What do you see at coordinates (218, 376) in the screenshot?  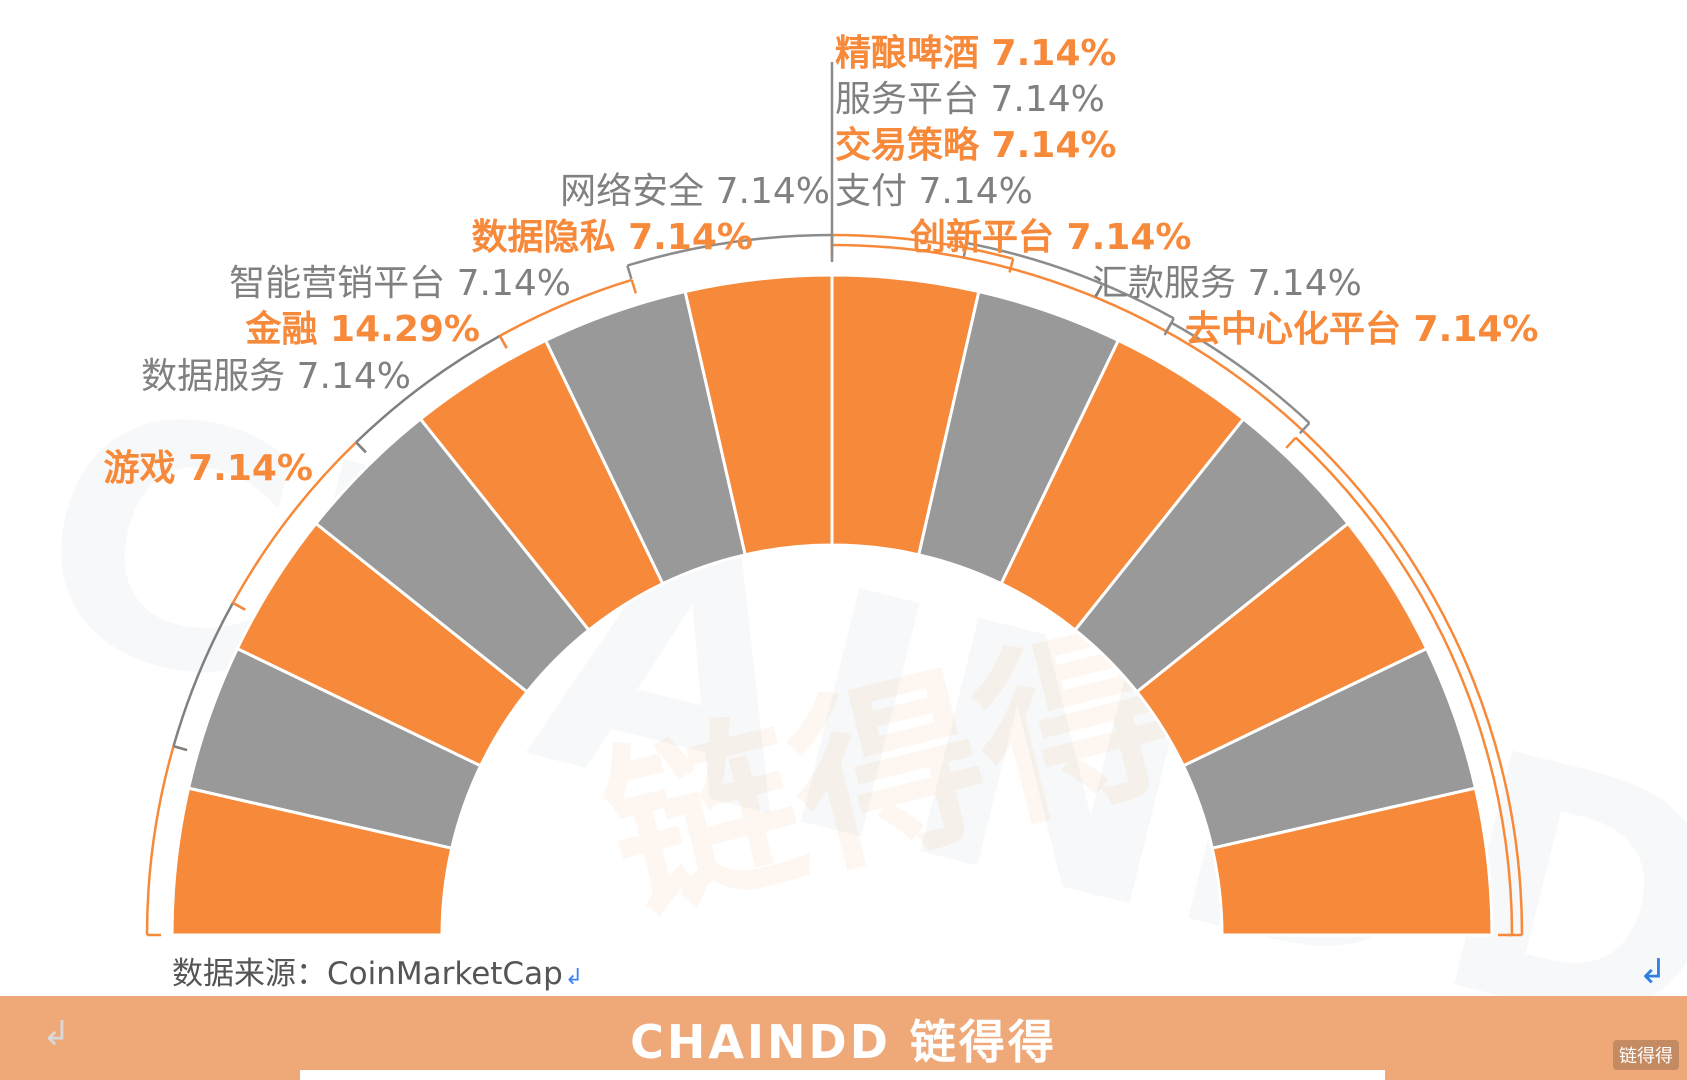 I see `slice-label-name: 数据服务` at bounding box center [218, 376].